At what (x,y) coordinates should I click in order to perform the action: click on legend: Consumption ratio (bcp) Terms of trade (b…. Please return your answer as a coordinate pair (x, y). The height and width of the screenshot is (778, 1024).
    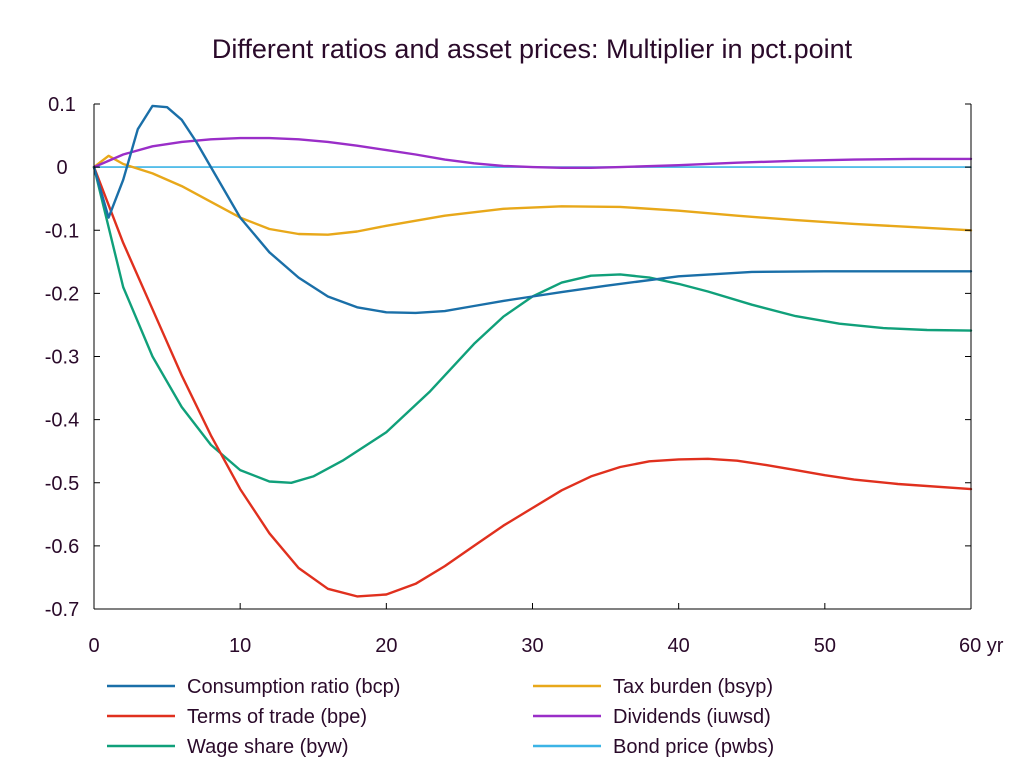
    Looking at the image, I should click on (440, 717).